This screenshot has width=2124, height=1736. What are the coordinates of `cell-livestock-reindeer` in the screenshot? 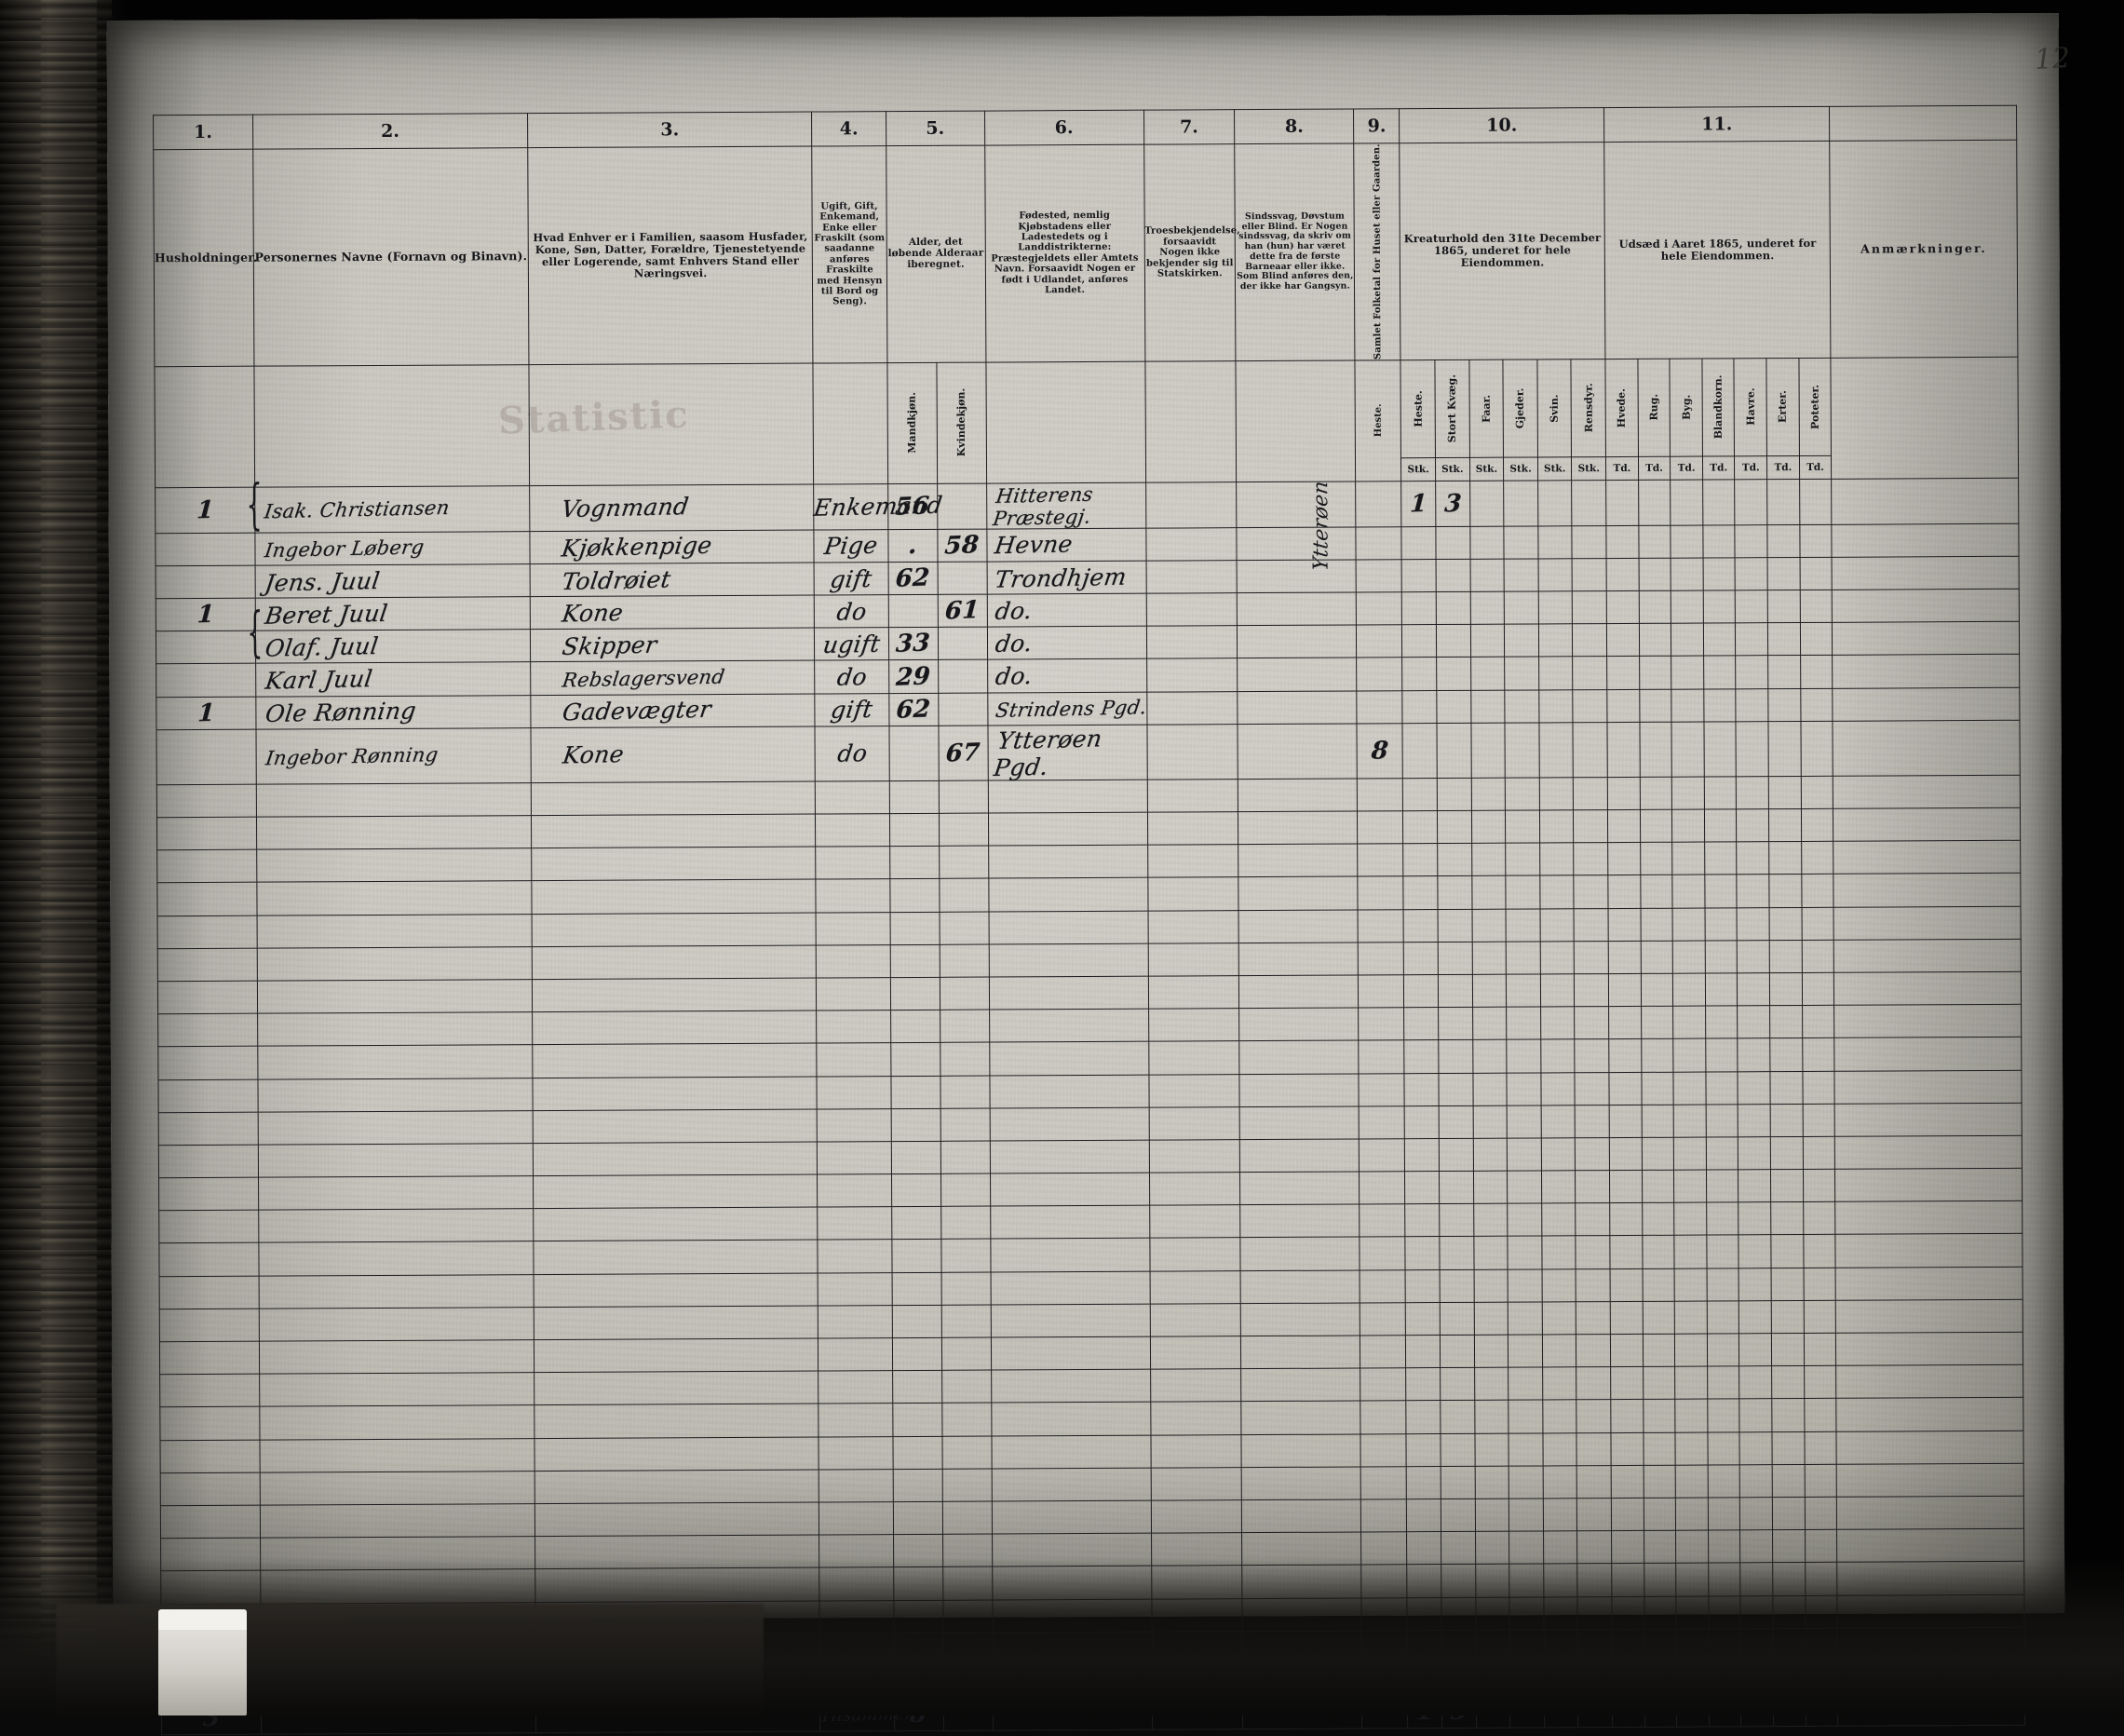 It's located at (1591, 892).